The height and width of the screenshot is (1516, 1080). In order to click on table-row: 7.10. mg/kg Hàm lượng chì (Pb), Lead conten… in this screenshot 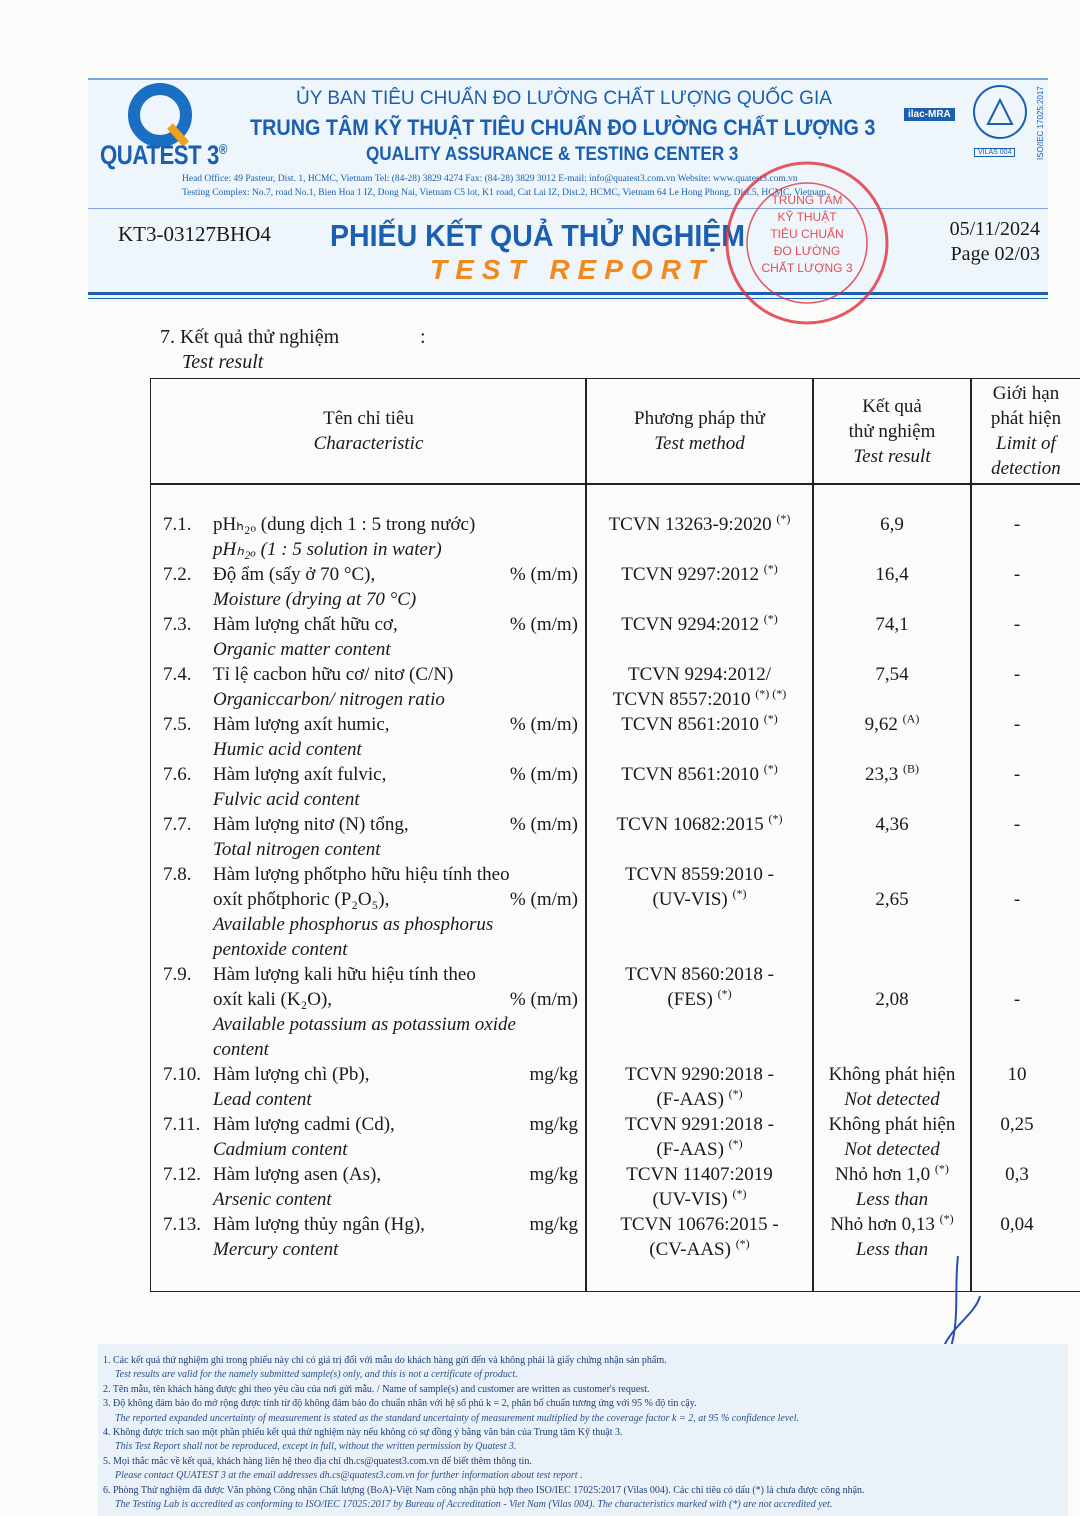, I will do `click(615, 1087)`.